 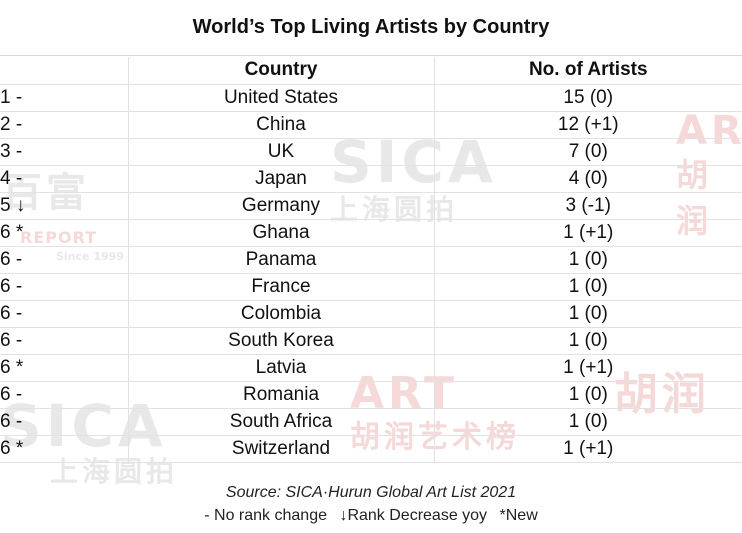 I want to click on cell-country: United States, so click(x=280, y=98).